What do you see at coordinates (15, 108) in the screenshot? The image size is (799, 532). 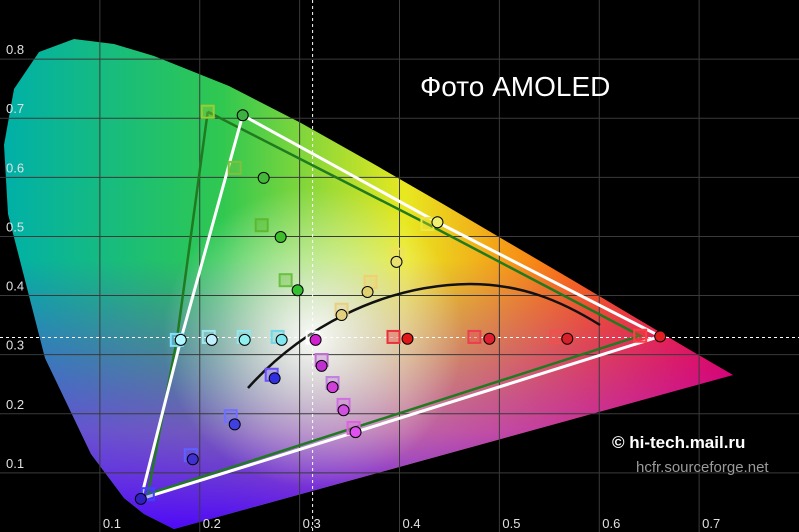 I see `y-tick-label: 0.7` at bounding box center [15, 108].